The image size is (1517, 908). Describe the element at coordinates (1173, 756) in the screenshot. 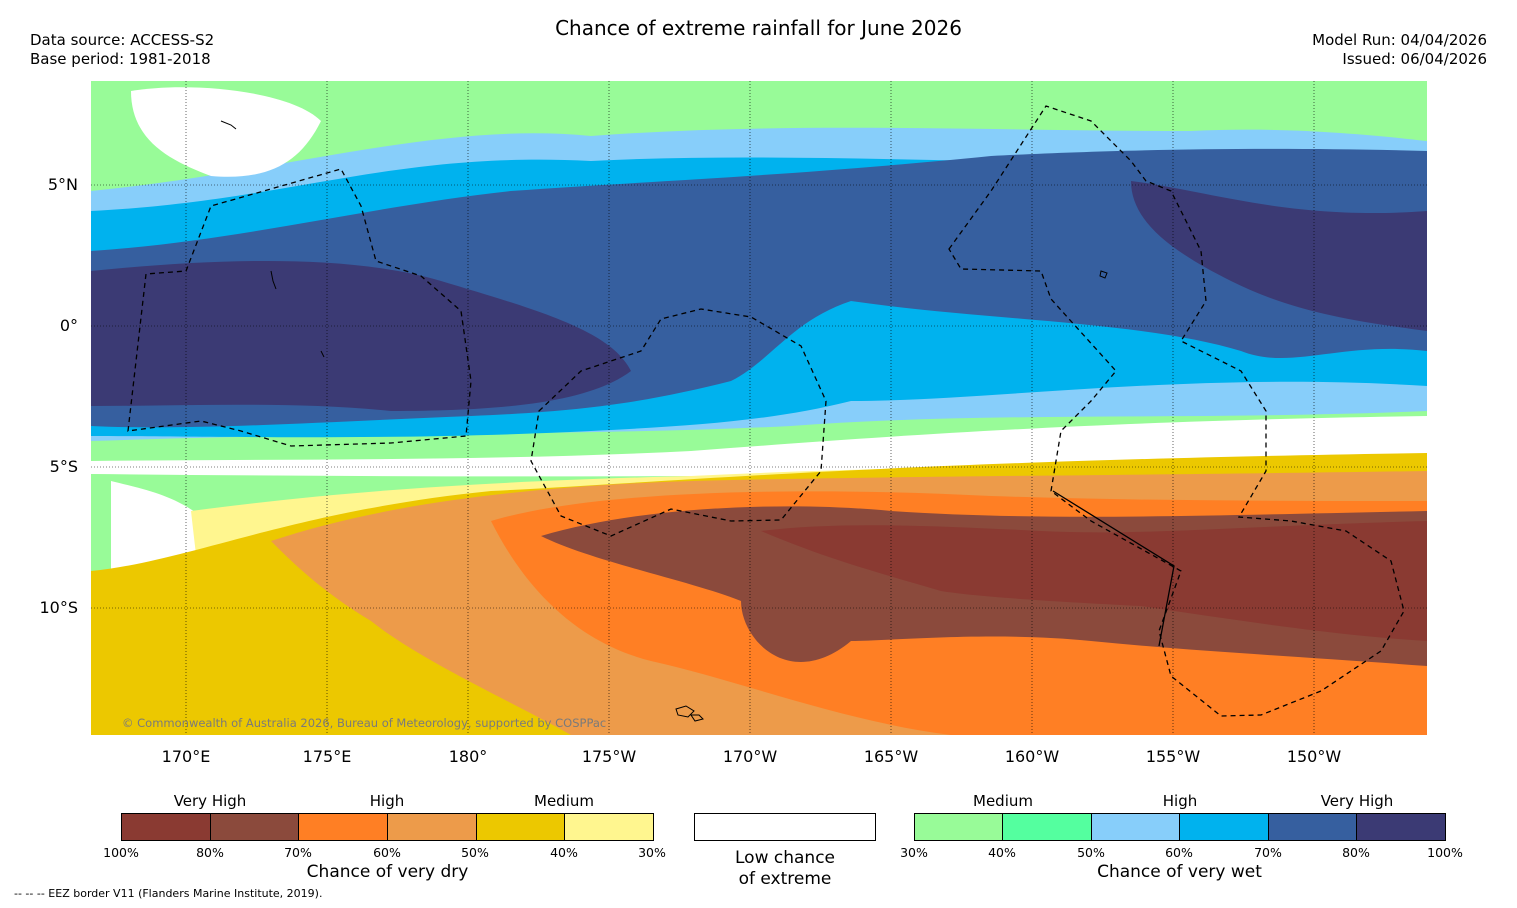

I see `lon-label-155w: 155°W` at that location.